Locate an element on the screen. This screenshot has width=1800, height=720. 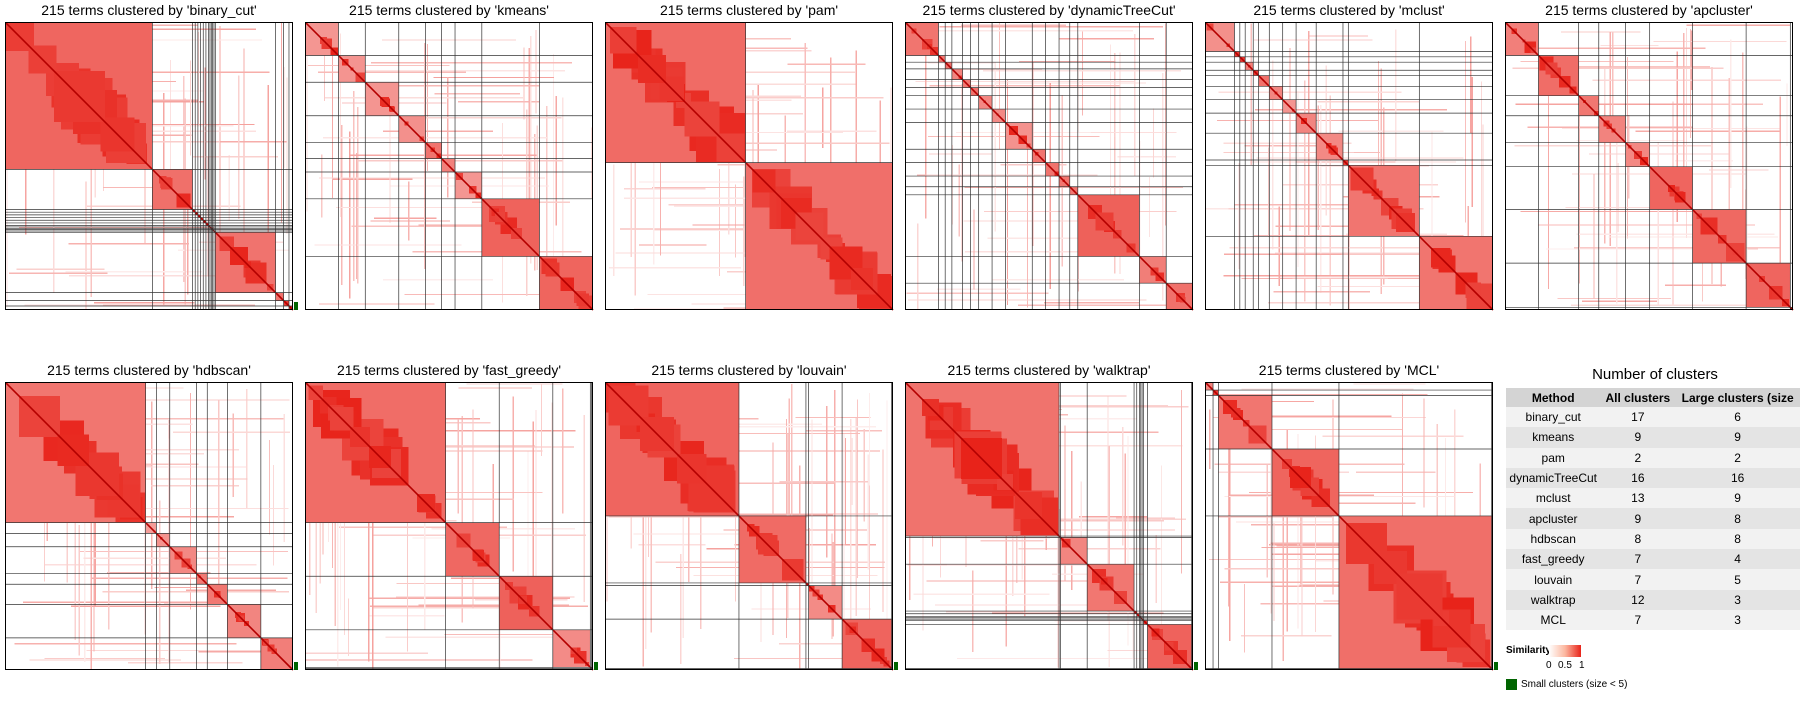
table-header-method: Method is located at coordinates (1553, 397).